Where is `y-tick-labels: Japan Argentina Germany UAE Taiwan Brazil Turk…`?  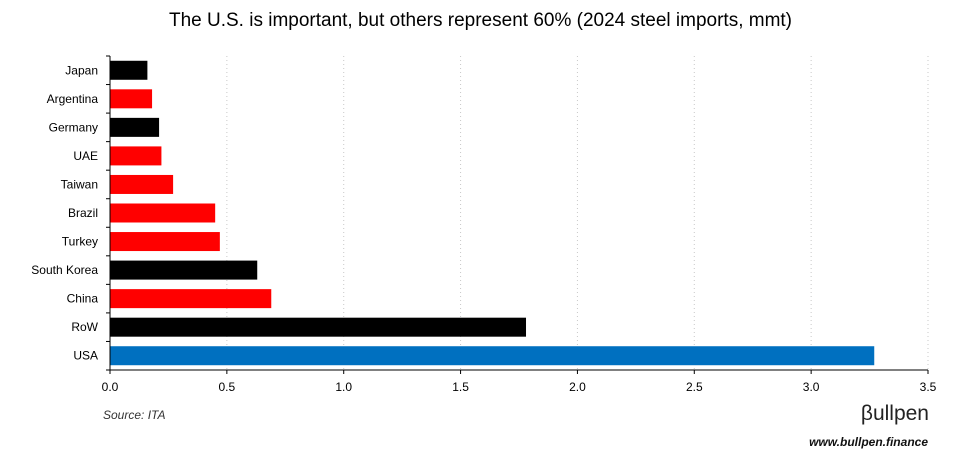 y-tick-labels: Japan Argentina Germany UAE Taiwan Brazil Turk… is located at coordinates (64, 212).